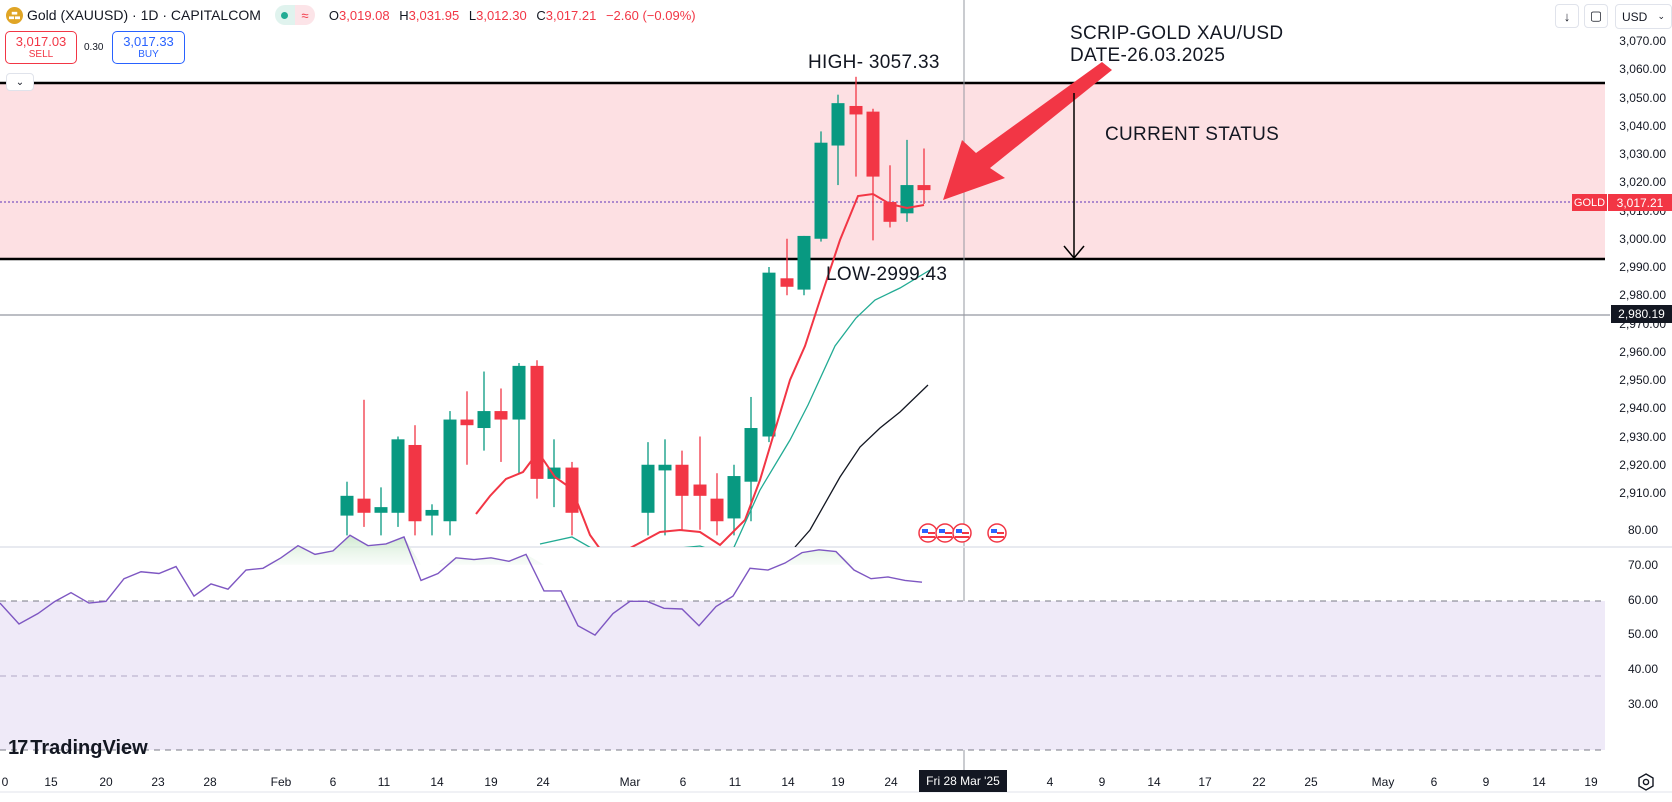 This screenshot has width=1672, height=802. Describe the element at coordinates (472, 15) in the screenshot. I see `low-label: L` at that location.